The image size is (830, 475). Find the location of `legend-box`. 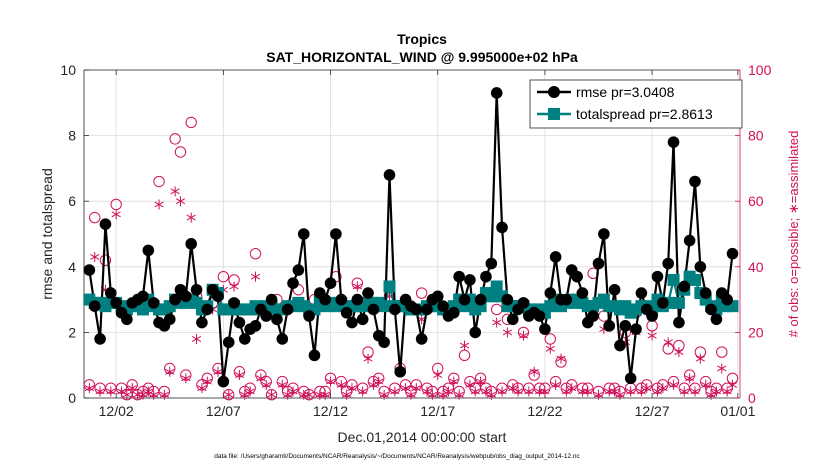

legend-box is located at coordinates (636, 104).